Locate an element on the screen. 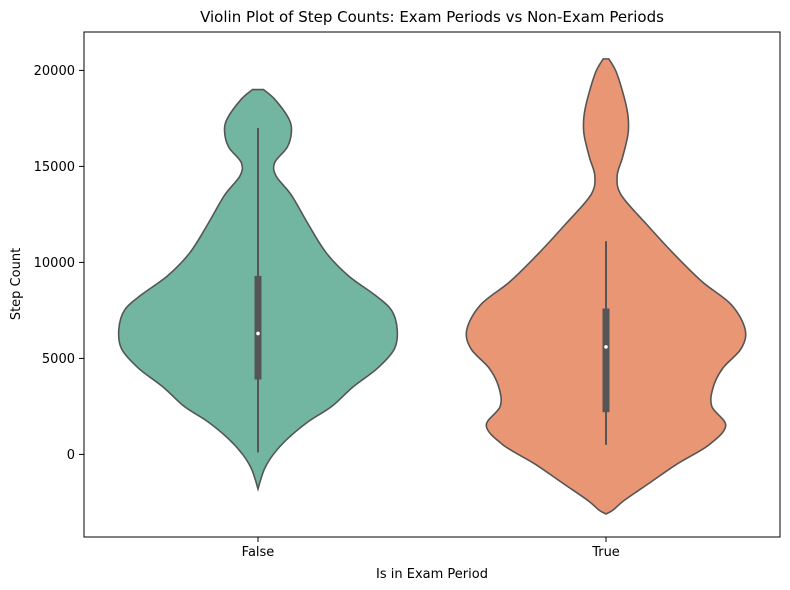 This screenshot has height=590, width=790. median-point-false is located at coordinates (258, 333).